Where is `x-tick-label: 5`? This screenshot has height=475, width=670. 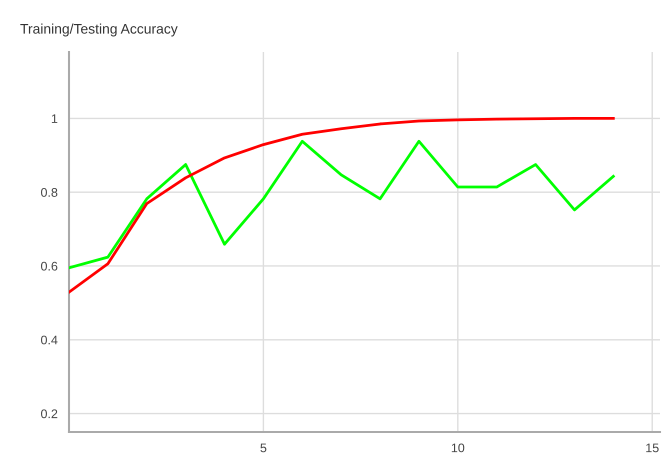
x-tick-label: 5 is located at coordinates (263, 448).